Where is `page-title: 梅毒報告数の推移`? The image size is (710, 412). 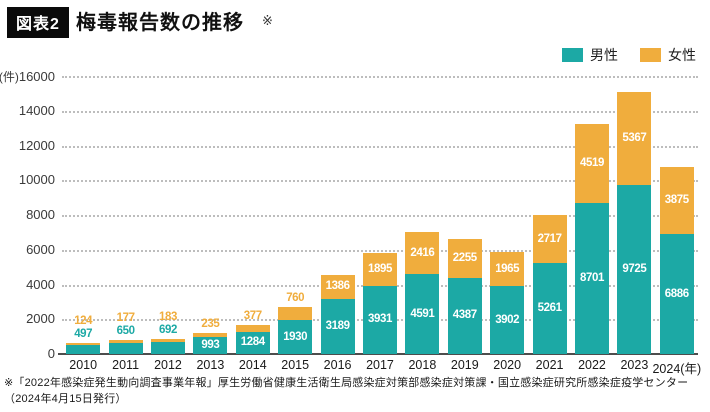 page-title: 梅毒報告数の推移 is located at coordinates (160, 23).